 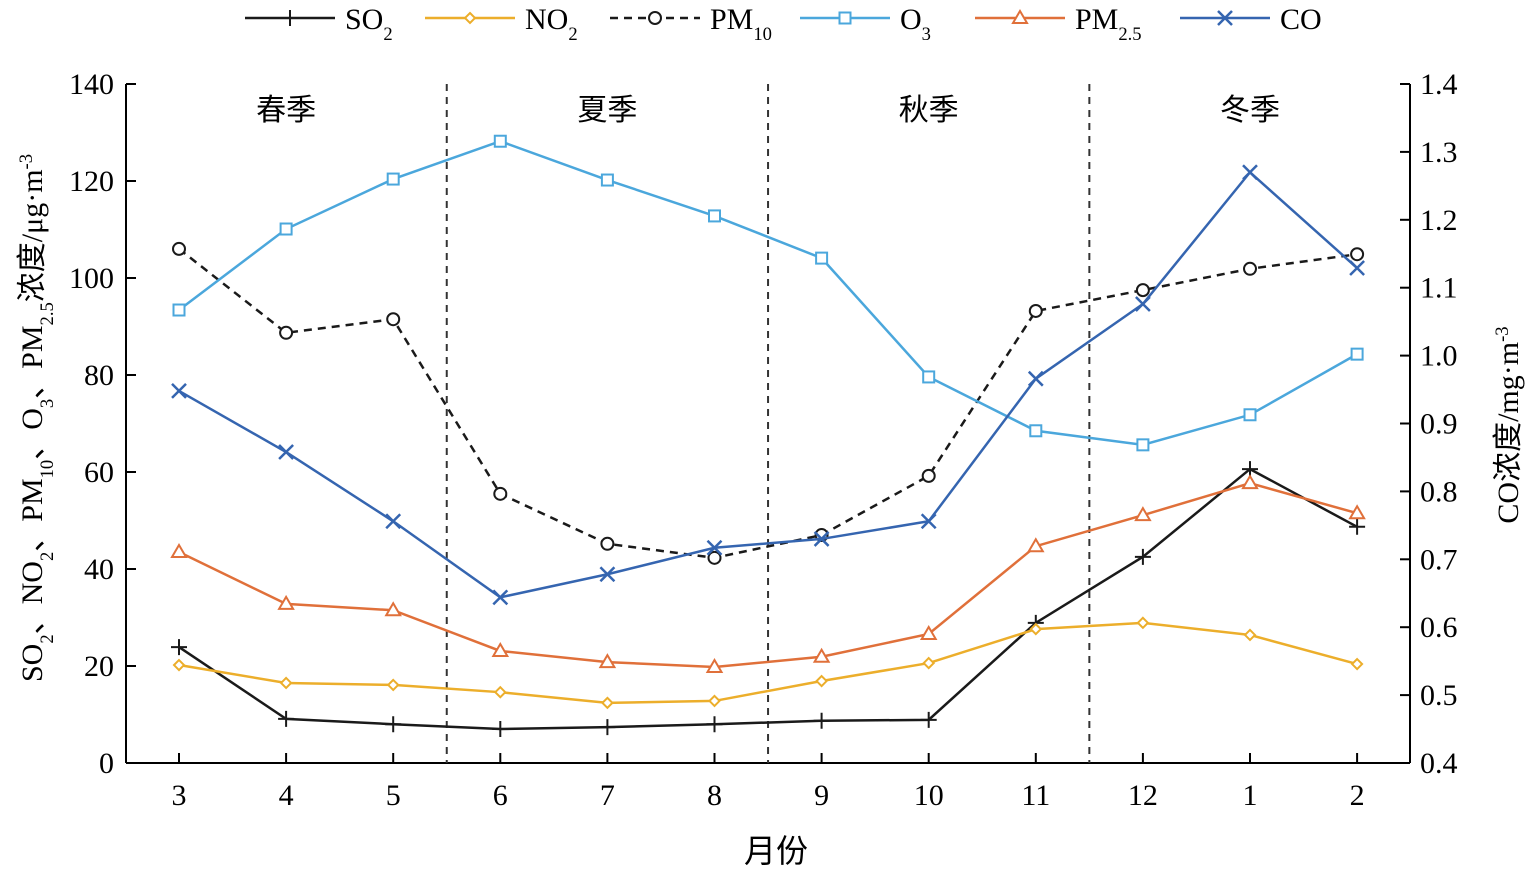 What do you see at coordinates (1035, 795) in the screenshot?
I see `x-tick-label: 11` at bounding box center [1035, 795].